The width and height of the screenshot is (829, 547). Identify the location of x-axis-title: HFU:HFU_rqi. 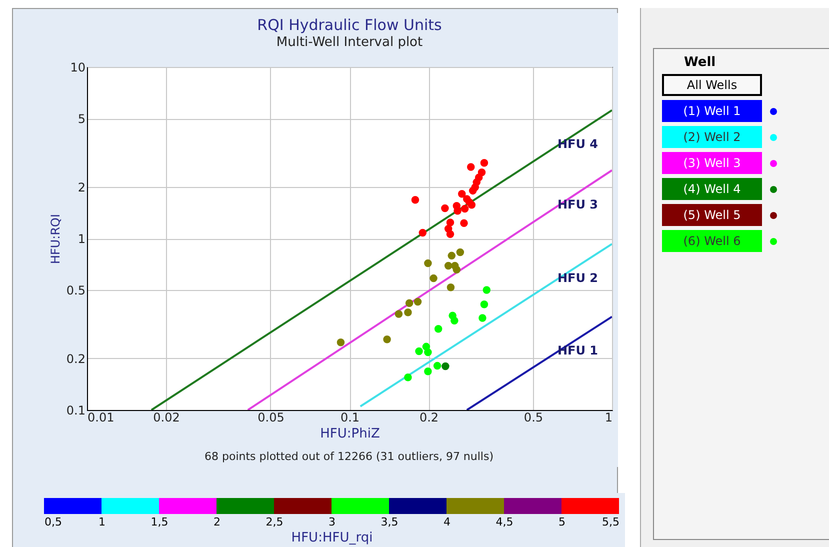
(332, 538).